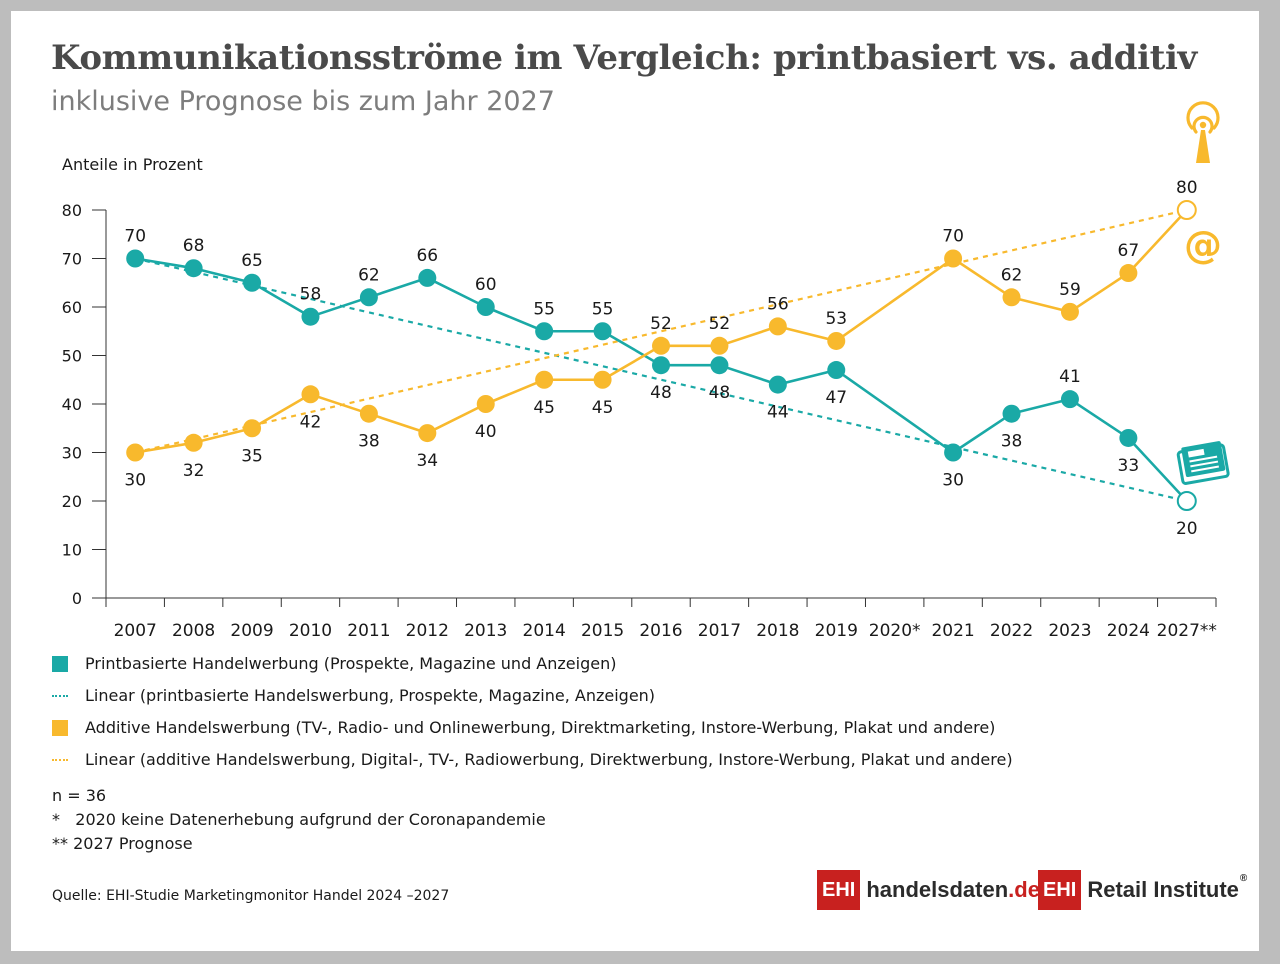  Describe the element at coordinates (60, 664) in the screenshot. I see `legend-swatch-print` at that location.